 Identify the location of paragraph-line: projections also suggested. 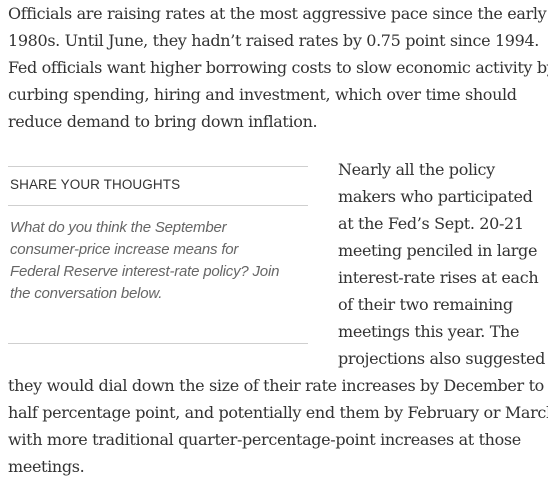
(442, 358).